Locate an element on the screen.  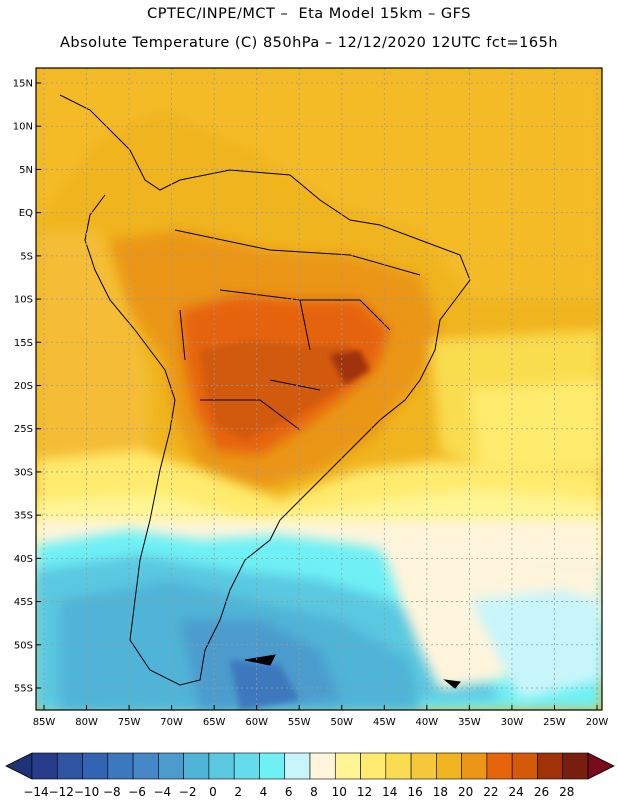
colorbar-label: 26 is located at coordinates (541, 792).